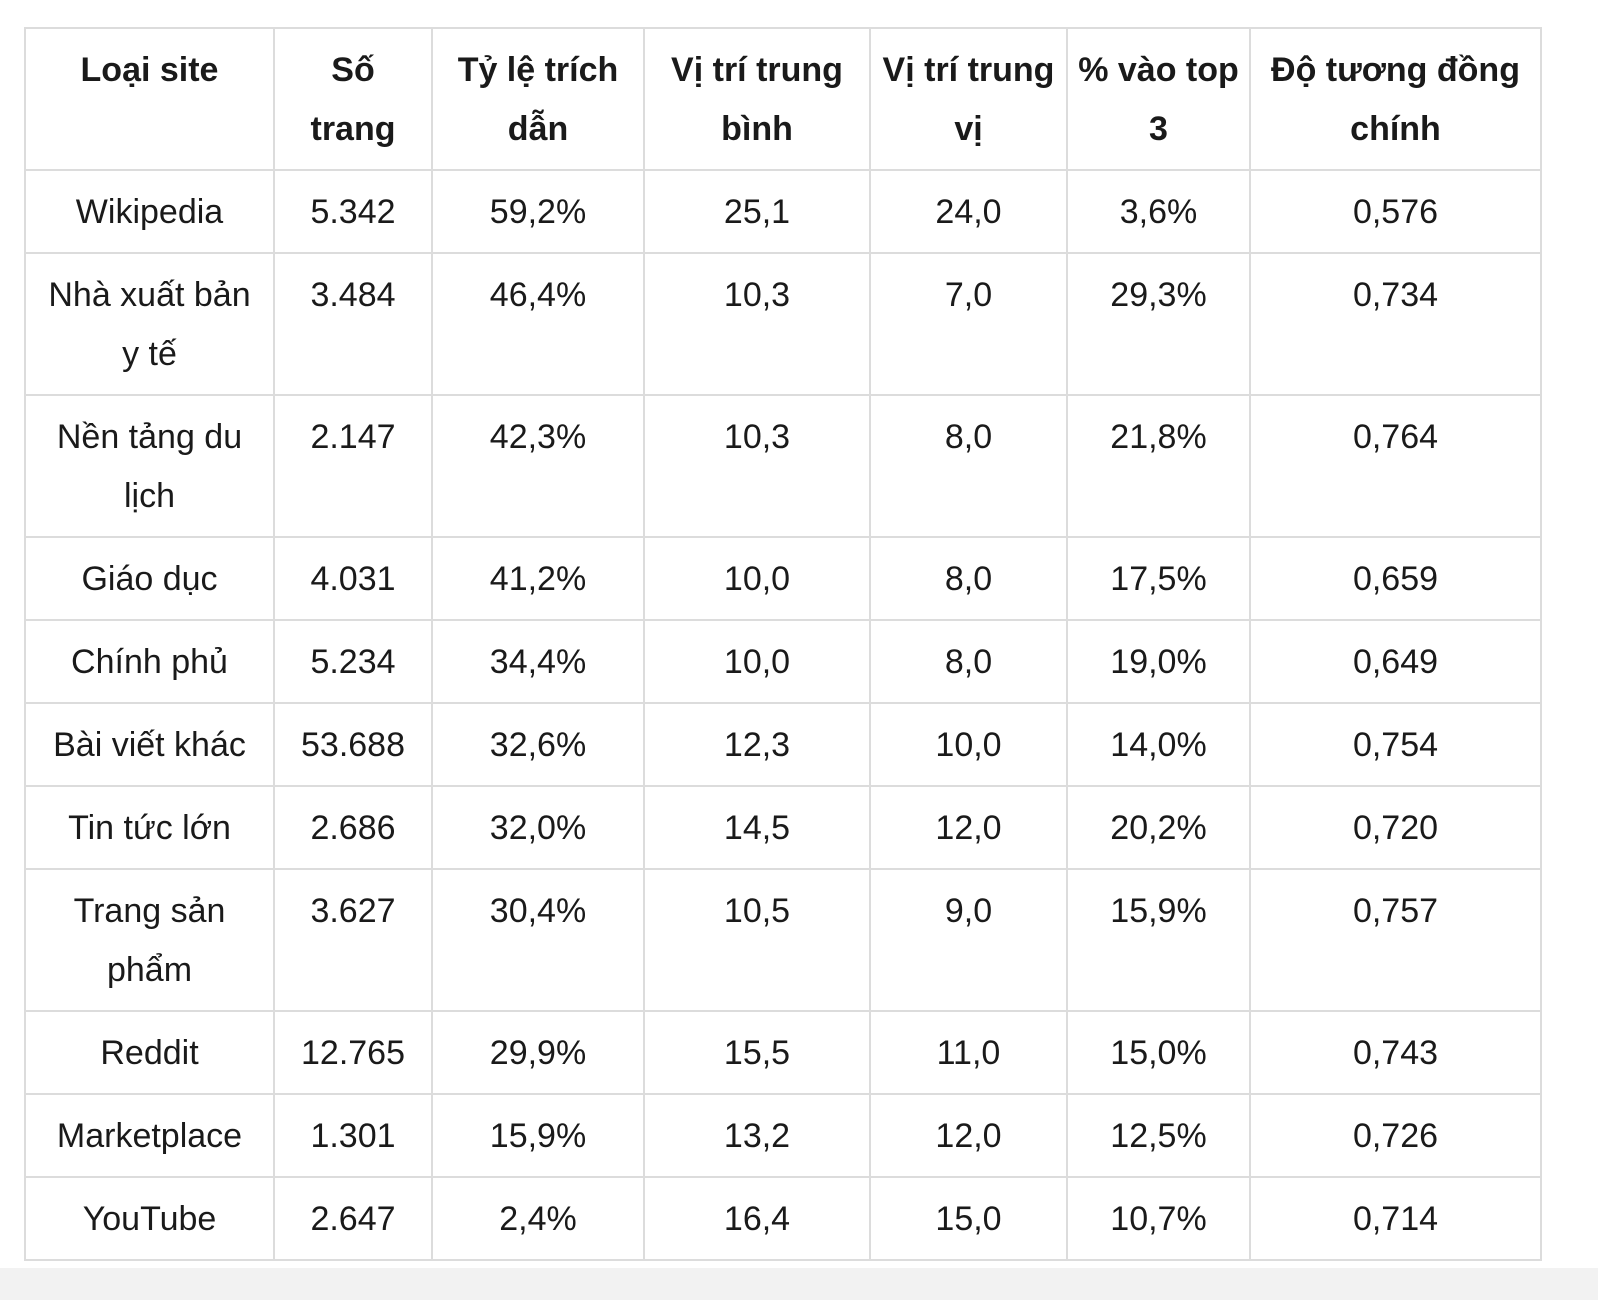  I want to click on cell-site-type: Nền tảng du lịch, so click(149, 466).